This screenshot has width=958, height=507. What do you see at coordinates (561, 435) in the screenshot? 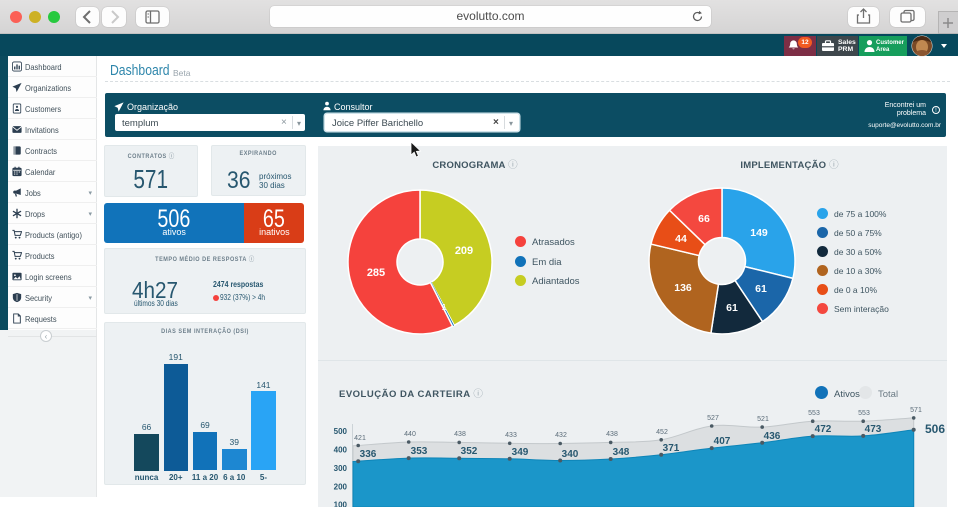
I see `svg-text: 432` at bounding box center [561, 435].